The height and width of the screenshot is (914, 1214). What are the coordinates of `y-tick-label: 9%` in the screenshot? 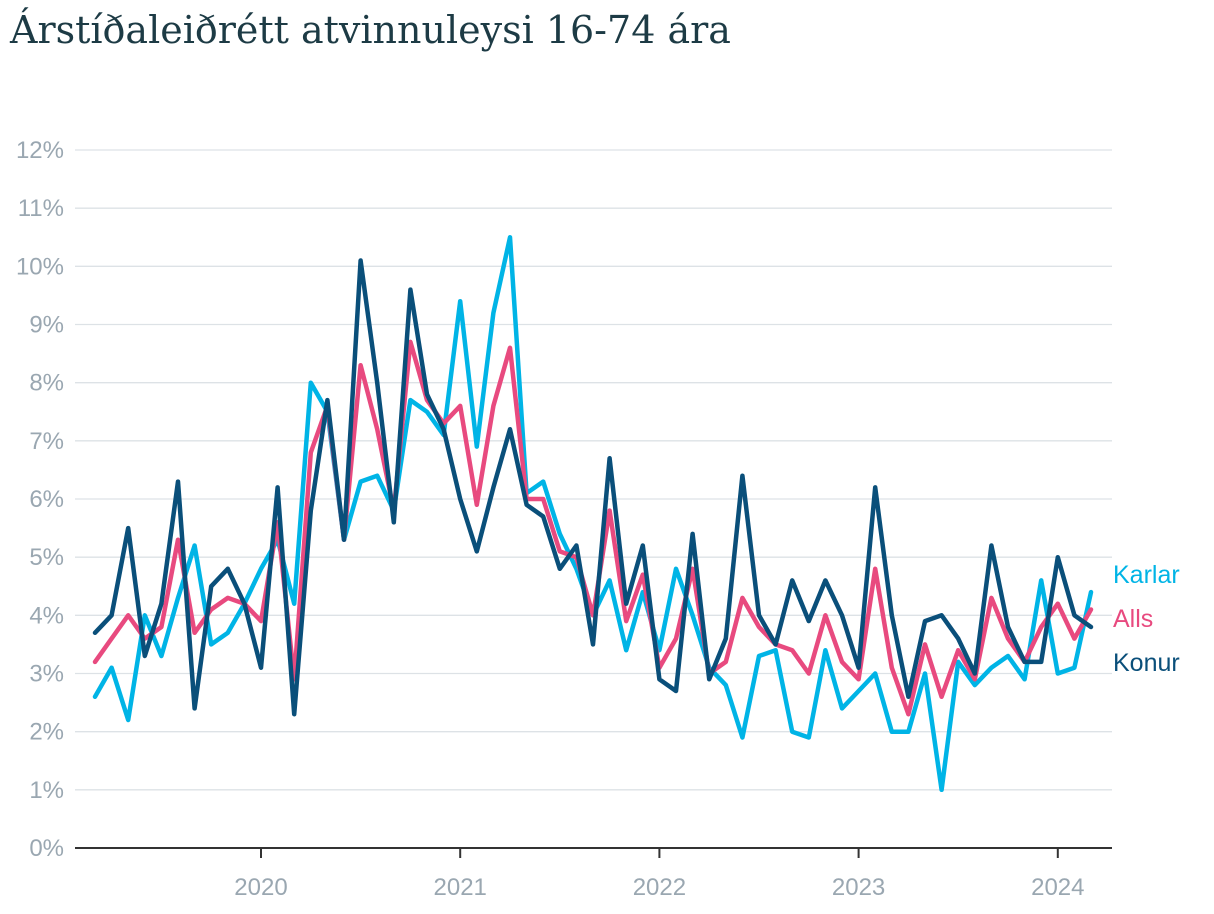 It's located at (46, 325).